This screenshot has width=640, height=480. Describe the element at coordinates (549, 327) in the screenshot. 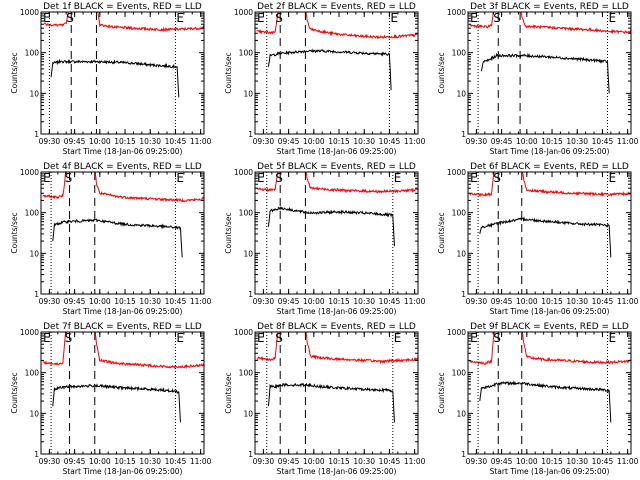

I see `panel-title: Det 9f BLACK = Events, RED = LLD` at that location.